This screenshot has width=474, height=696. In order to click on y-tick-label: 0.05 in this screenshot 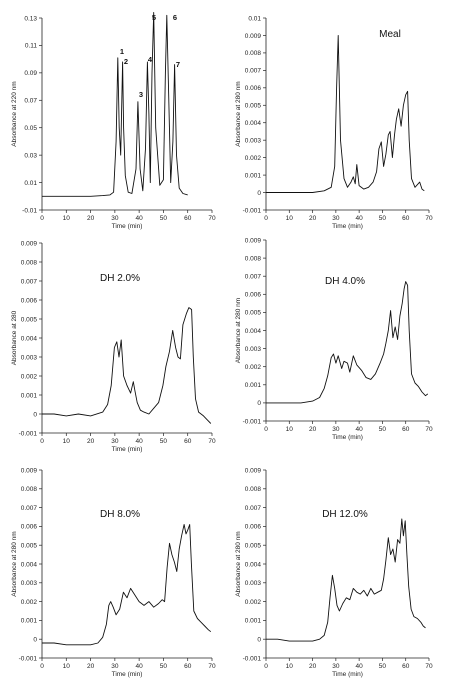, I will do `click(30, 128)`.